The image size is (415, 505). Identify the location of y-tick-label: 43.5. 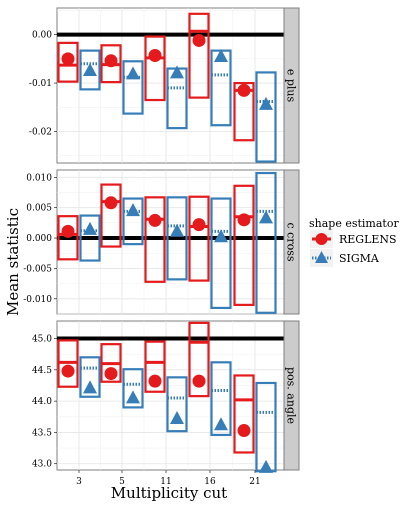
(42, 433).